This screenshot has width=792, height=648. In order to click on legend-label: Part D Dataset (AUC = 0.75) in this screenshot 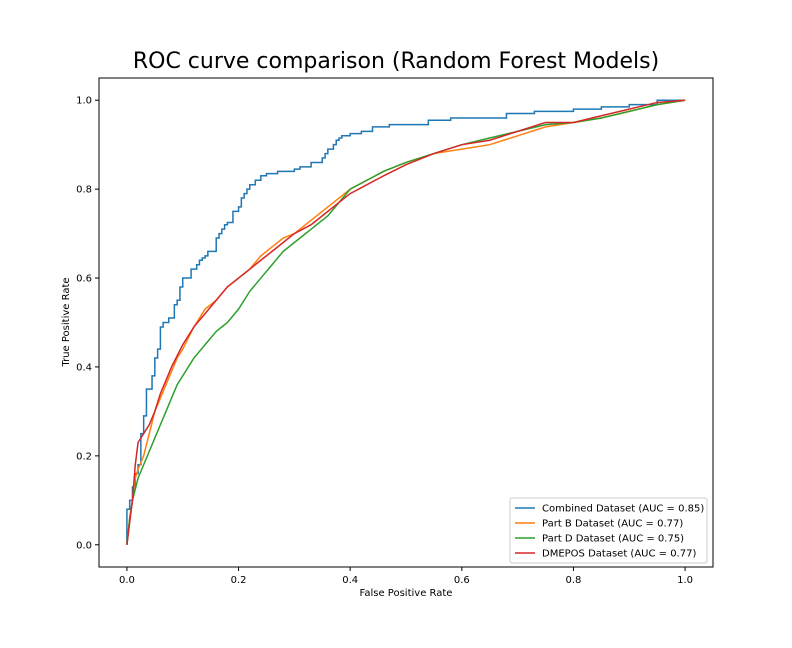, I will do `click(613, 539)`.